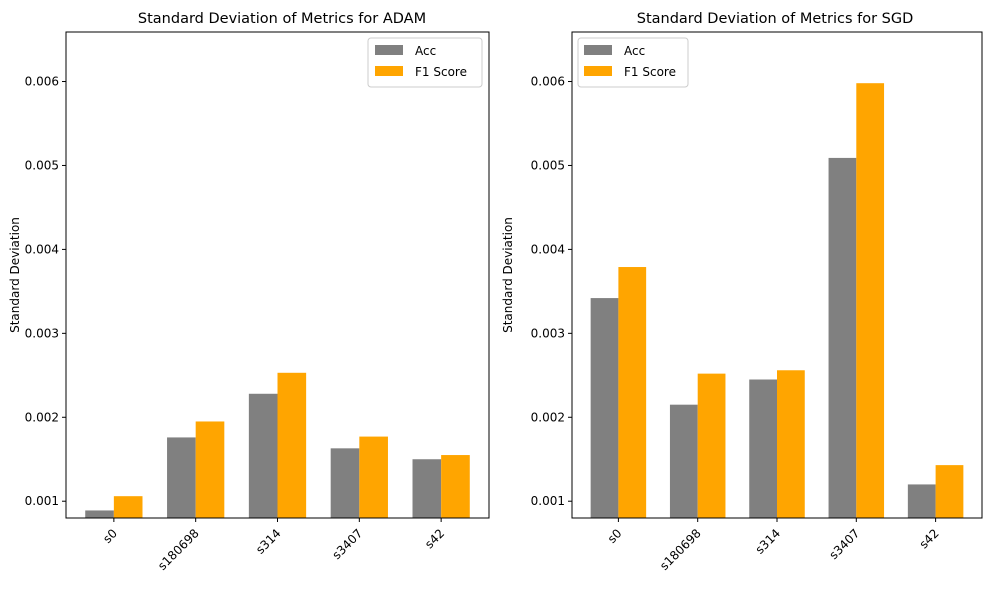 The height and width of the screenshot is (595, 989). What do you see at coordinates (775, 19) in the screenshot?
I see `chart-title: Standard Deviation of Metrics for SGD` at bounding box center [775, 19].